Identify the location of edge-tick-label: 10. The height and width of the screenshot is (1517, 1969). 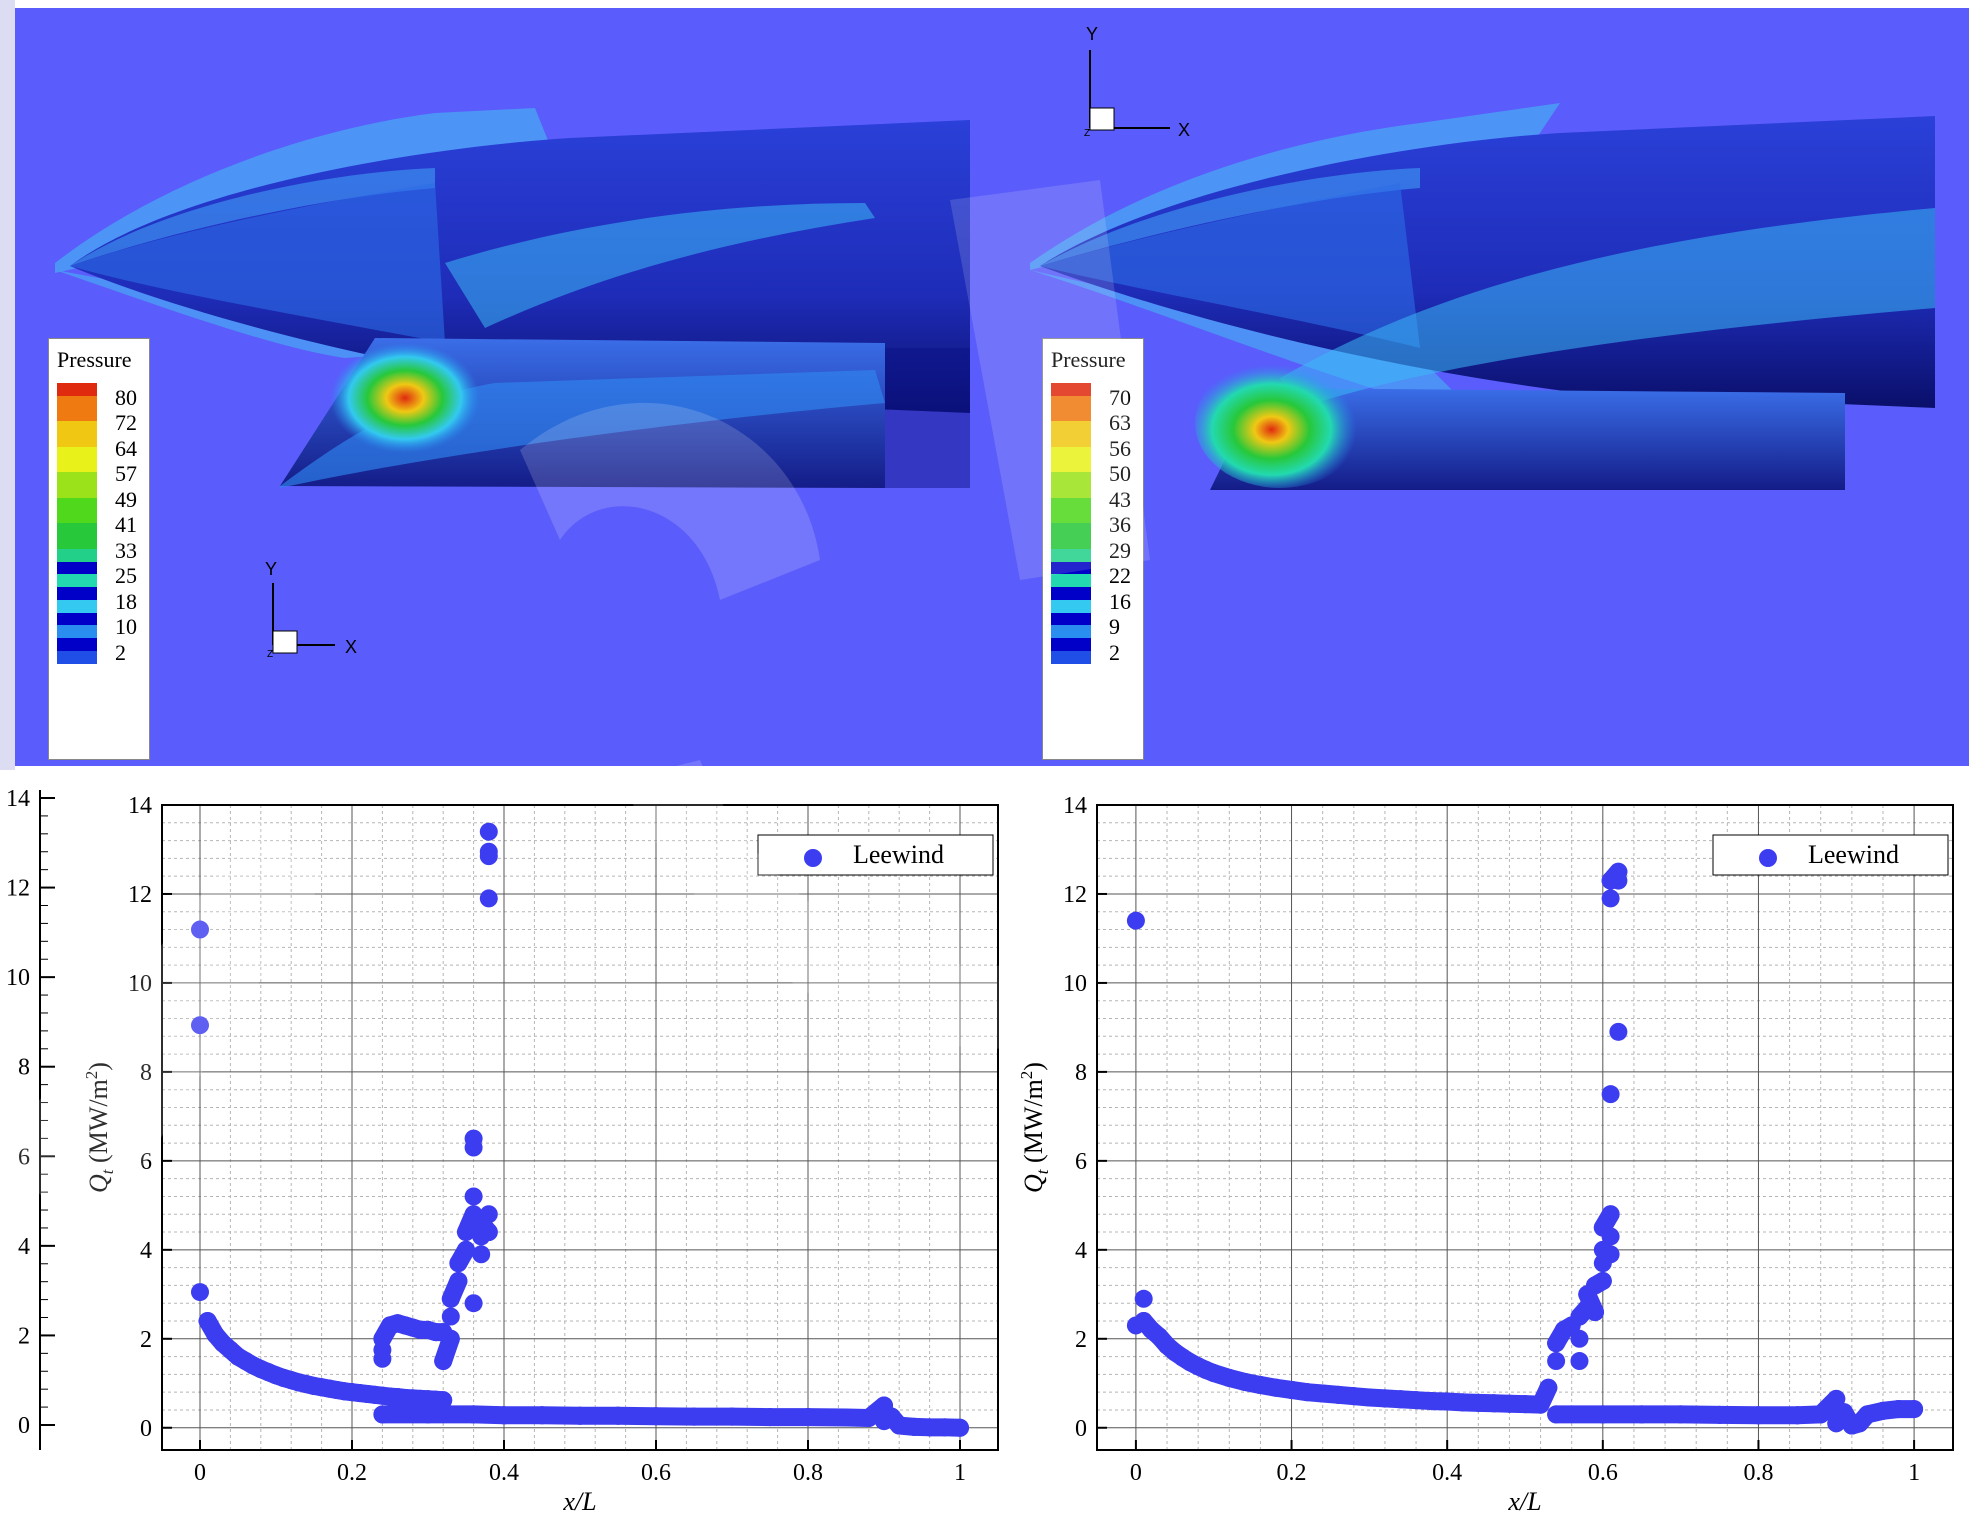
(18, 978).